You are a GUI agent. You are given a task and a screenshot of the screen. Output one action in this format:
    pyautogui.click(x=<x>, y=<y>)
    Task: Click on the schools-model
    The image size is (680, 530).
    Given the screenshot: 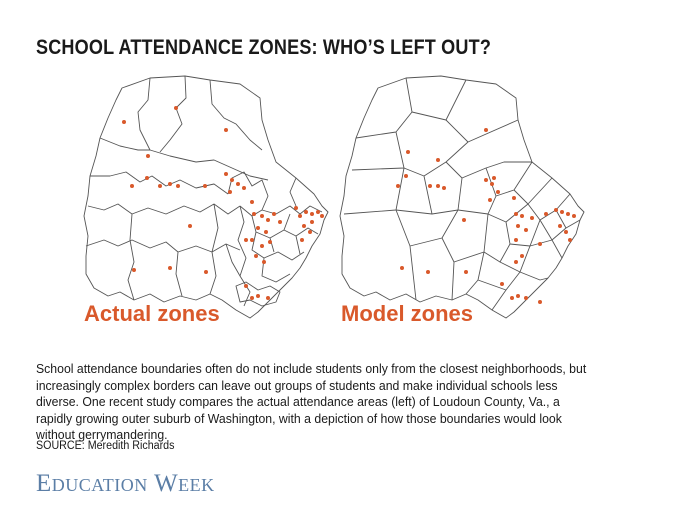 What is the action you would take?
    pyautogui.click(x=486, y=216)
    